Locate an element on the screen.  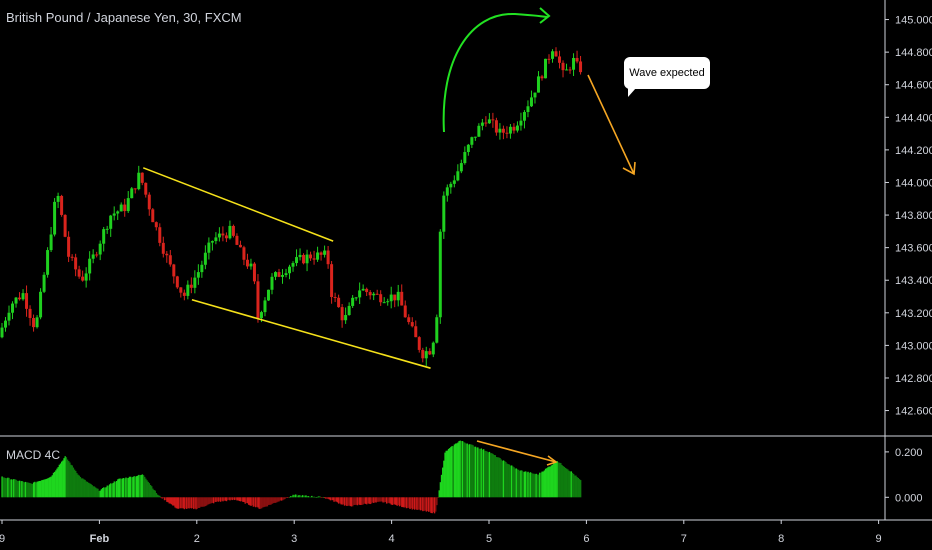
price-tick-label: 143.800 is located at coordinates (913, 216).